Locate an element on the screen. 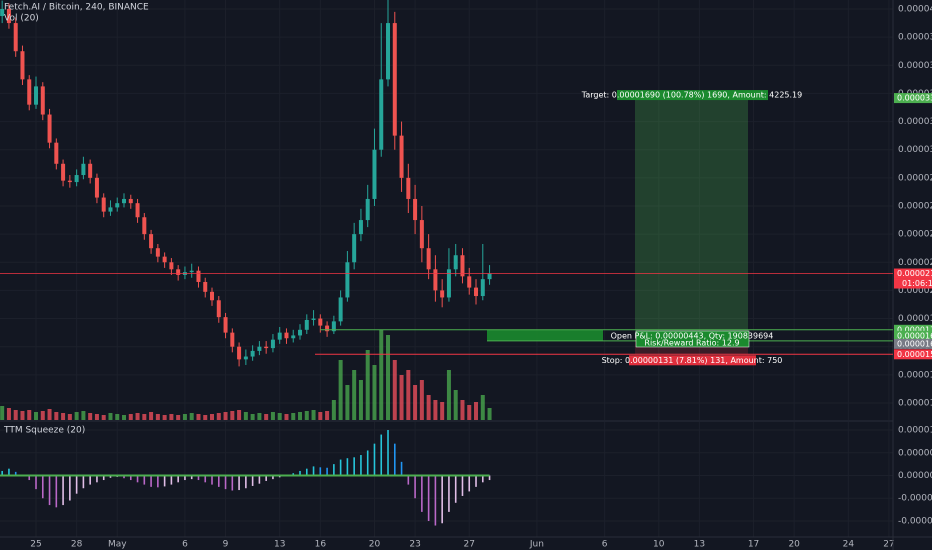 Image resolution: width=932 pixels, height=550 pixels. x-tick-label: 25 is located at coordinates (35, 545).